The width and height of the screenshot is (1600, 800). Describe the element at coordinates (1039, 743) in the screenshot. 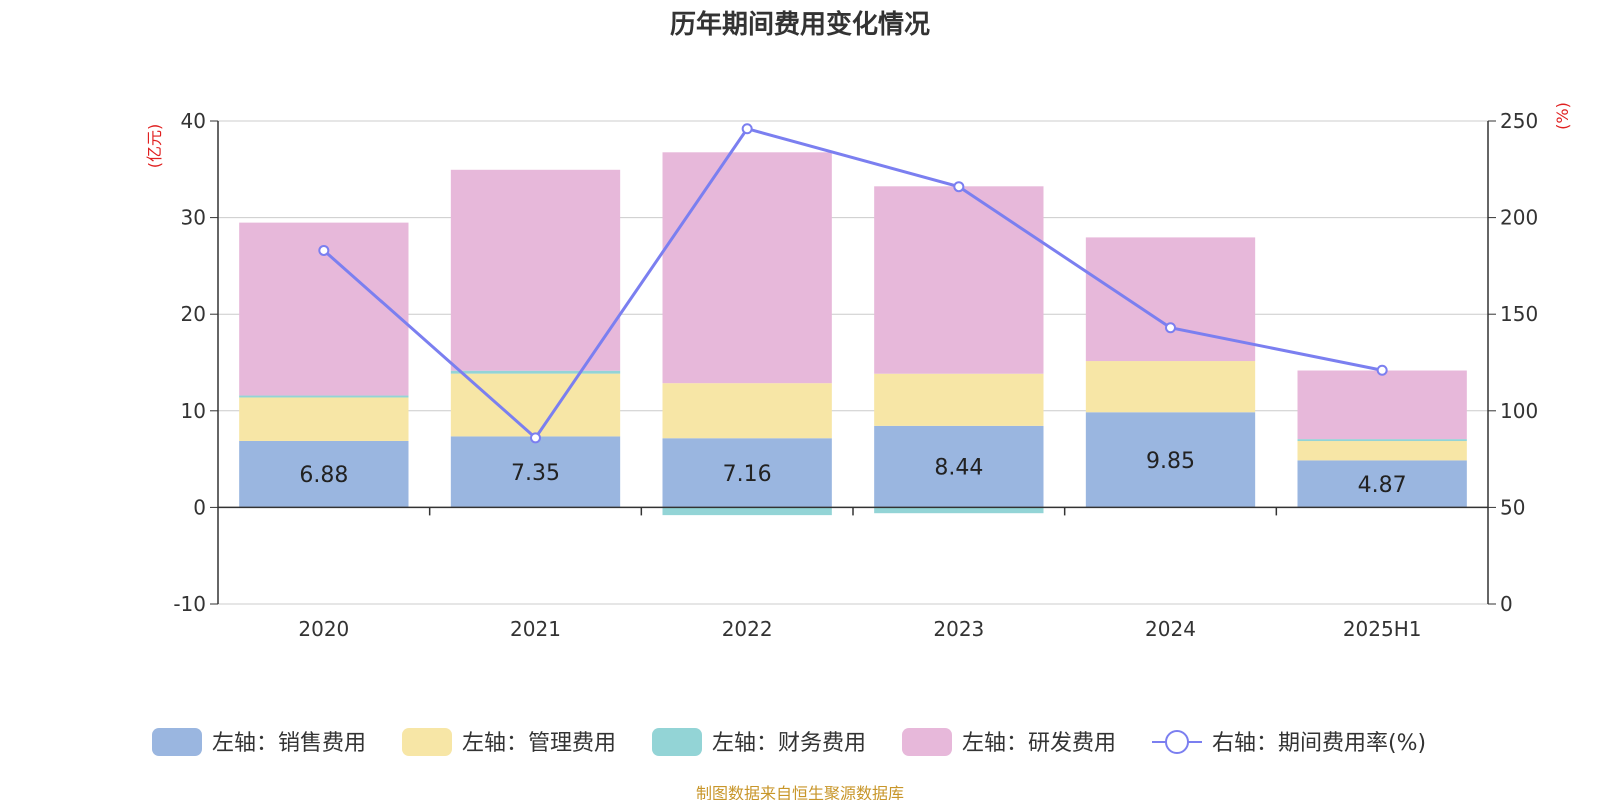

I see `legend-label: 左轴：研发费用` at that location.